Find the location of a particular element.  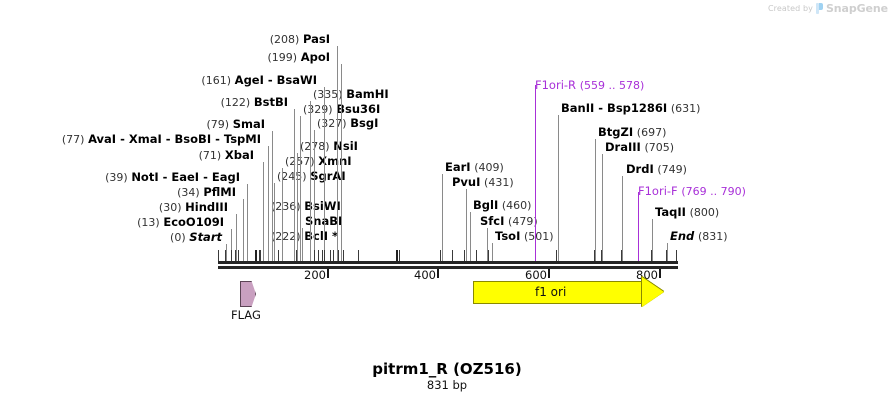

enzyme-label-agei-bsawi: (161) AgeI - BsaWI is located at coordinates (259, 81).